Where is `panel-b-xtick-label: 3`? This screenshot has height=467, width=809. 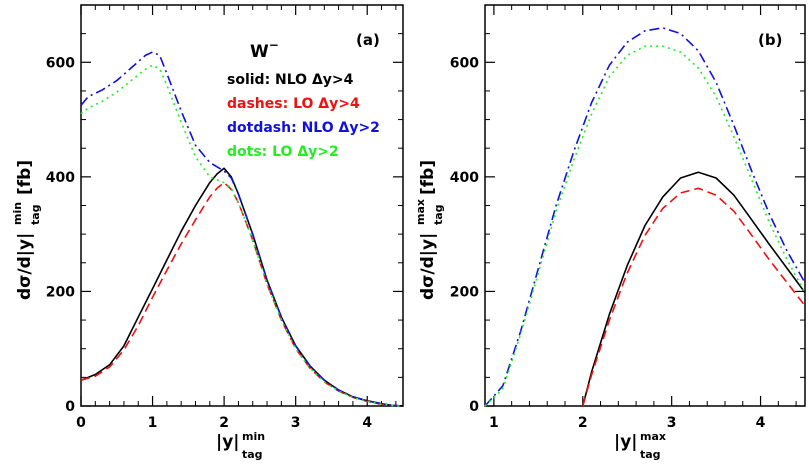
panel-b-xtick-label: 3 is located at coordinates (672, 423).